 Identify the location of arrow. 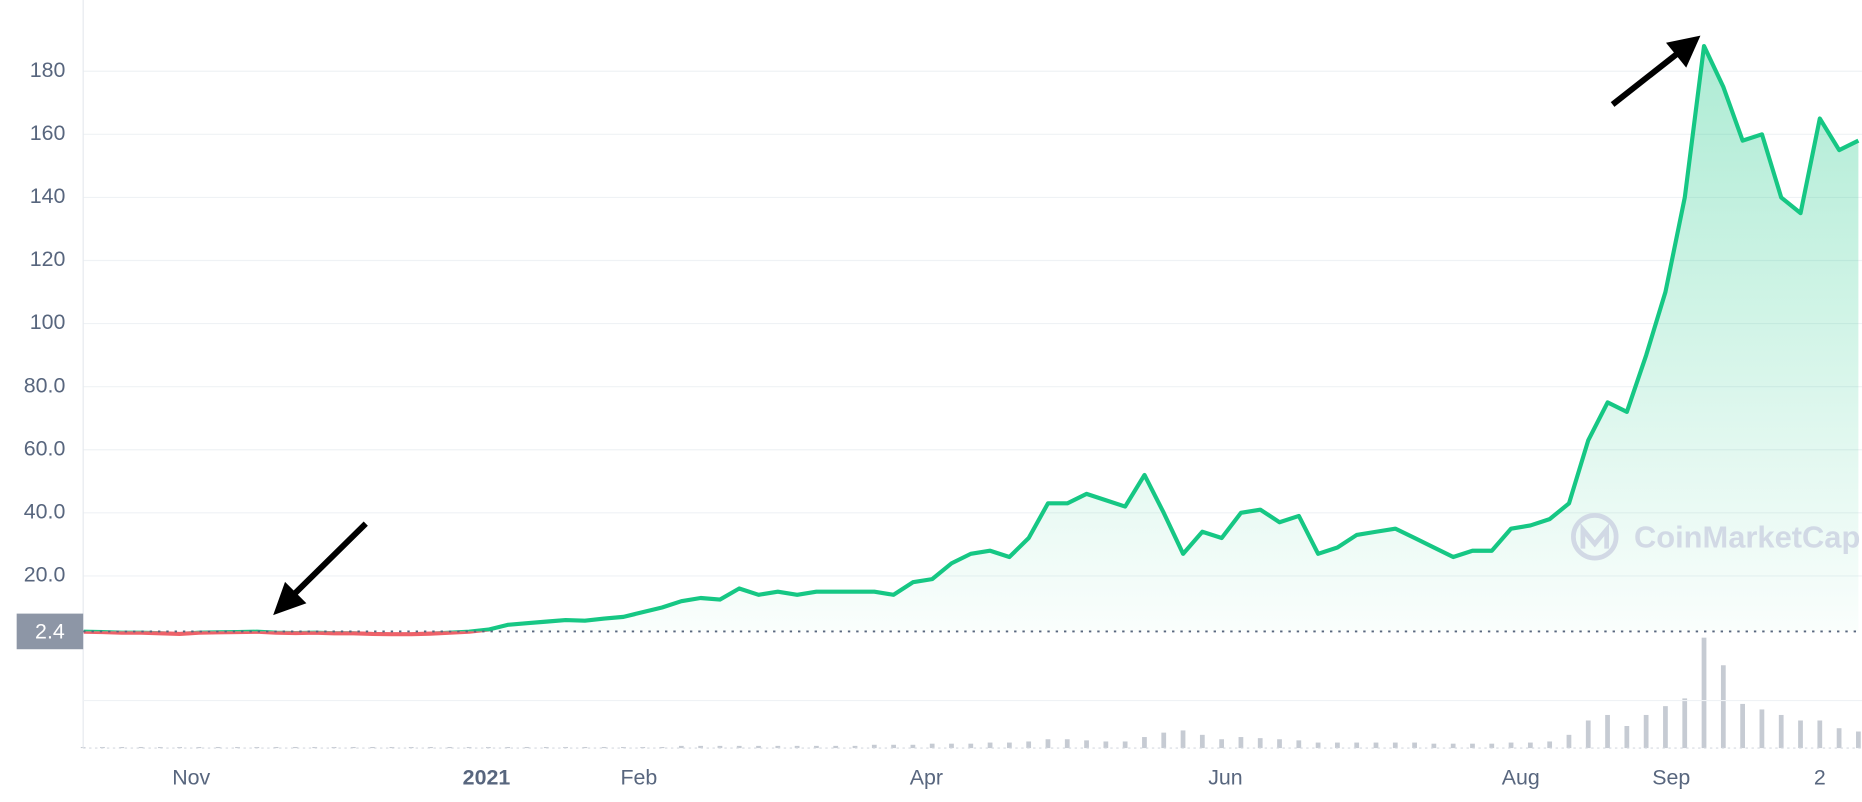
(1655, 71).